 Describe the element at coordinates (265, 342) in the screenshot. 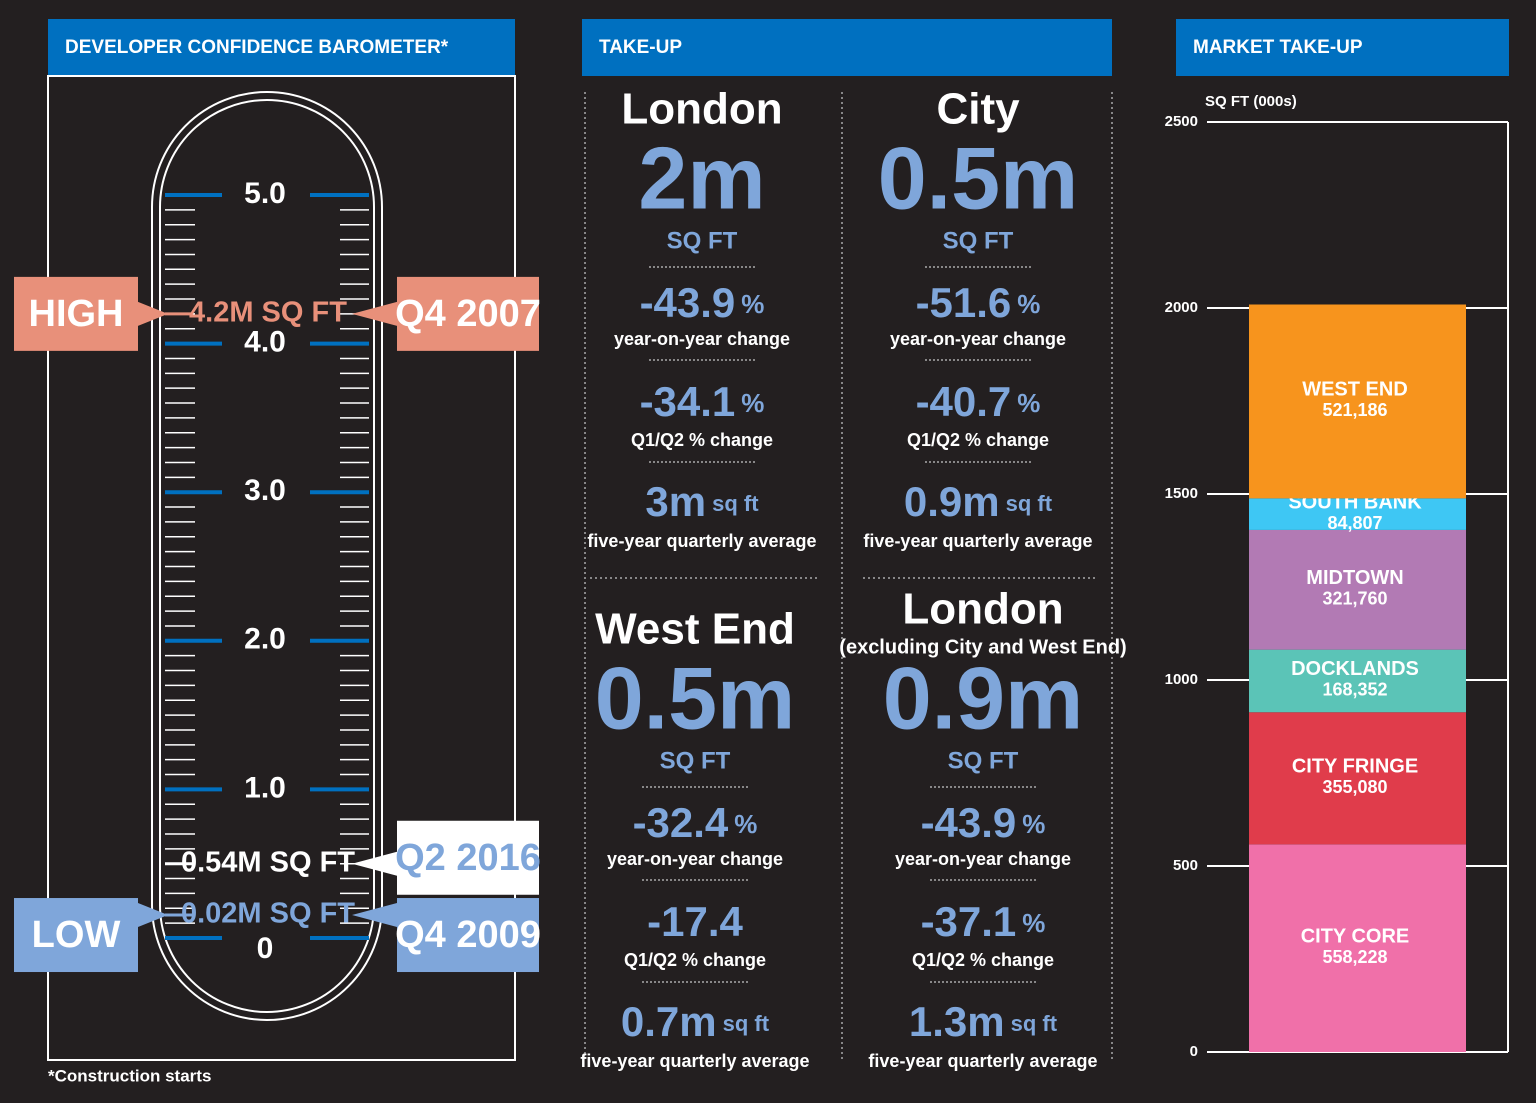

I see `tick-label: 4.0` at that location.